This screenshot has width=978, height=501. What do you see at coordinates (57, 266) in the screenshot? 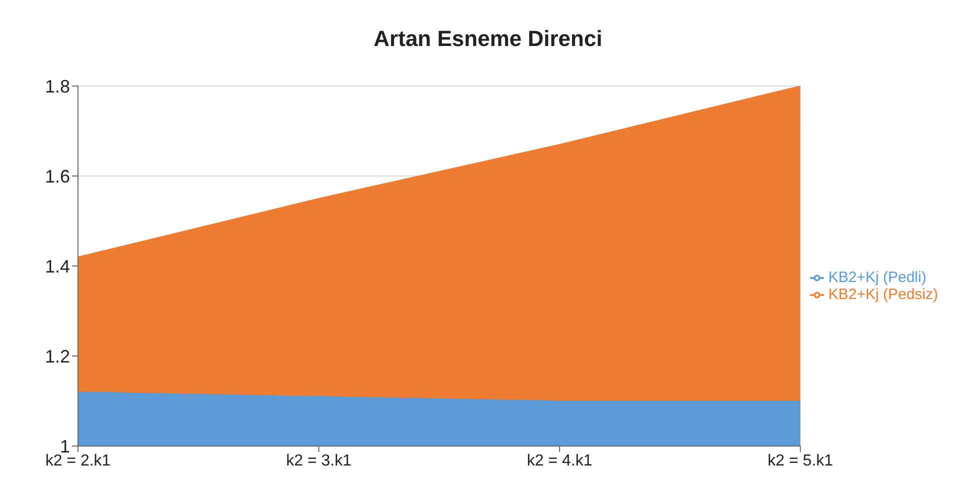
I see `y-tick-label: 1.4` at bounding box center [57, 266].